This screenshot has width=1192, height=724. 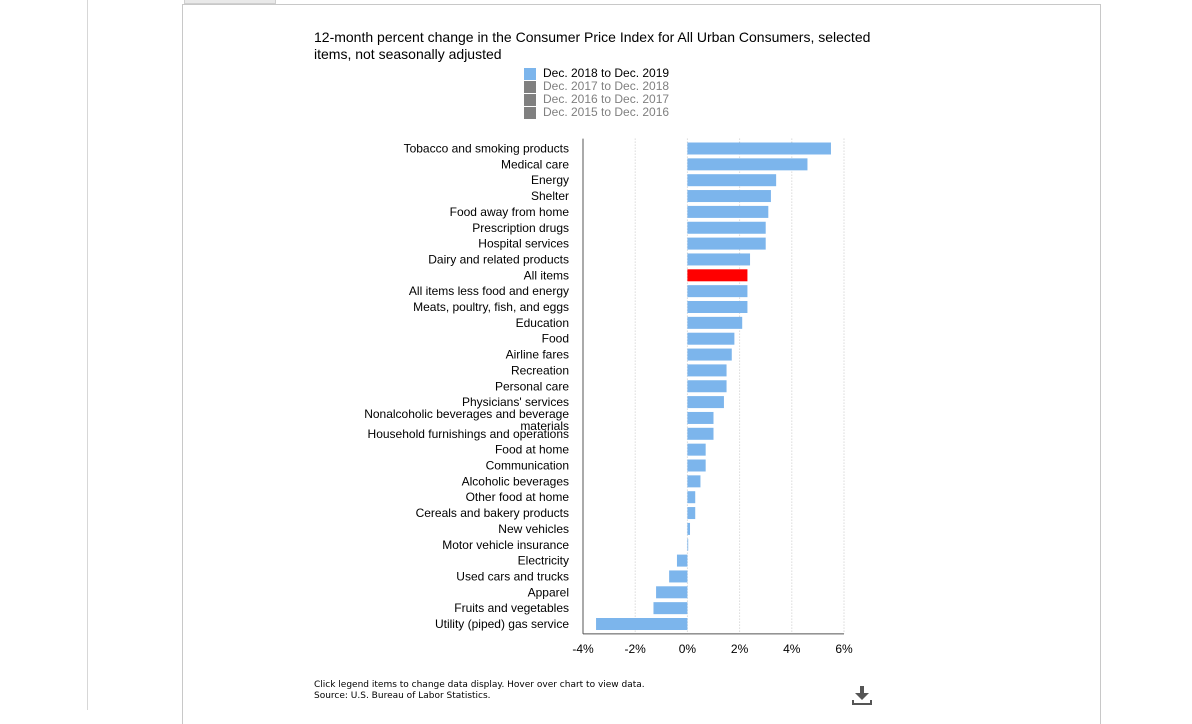 I want to click on legend-item-2016: Dec. 2015 to Dec. 2016, so click(x=596, y=112).